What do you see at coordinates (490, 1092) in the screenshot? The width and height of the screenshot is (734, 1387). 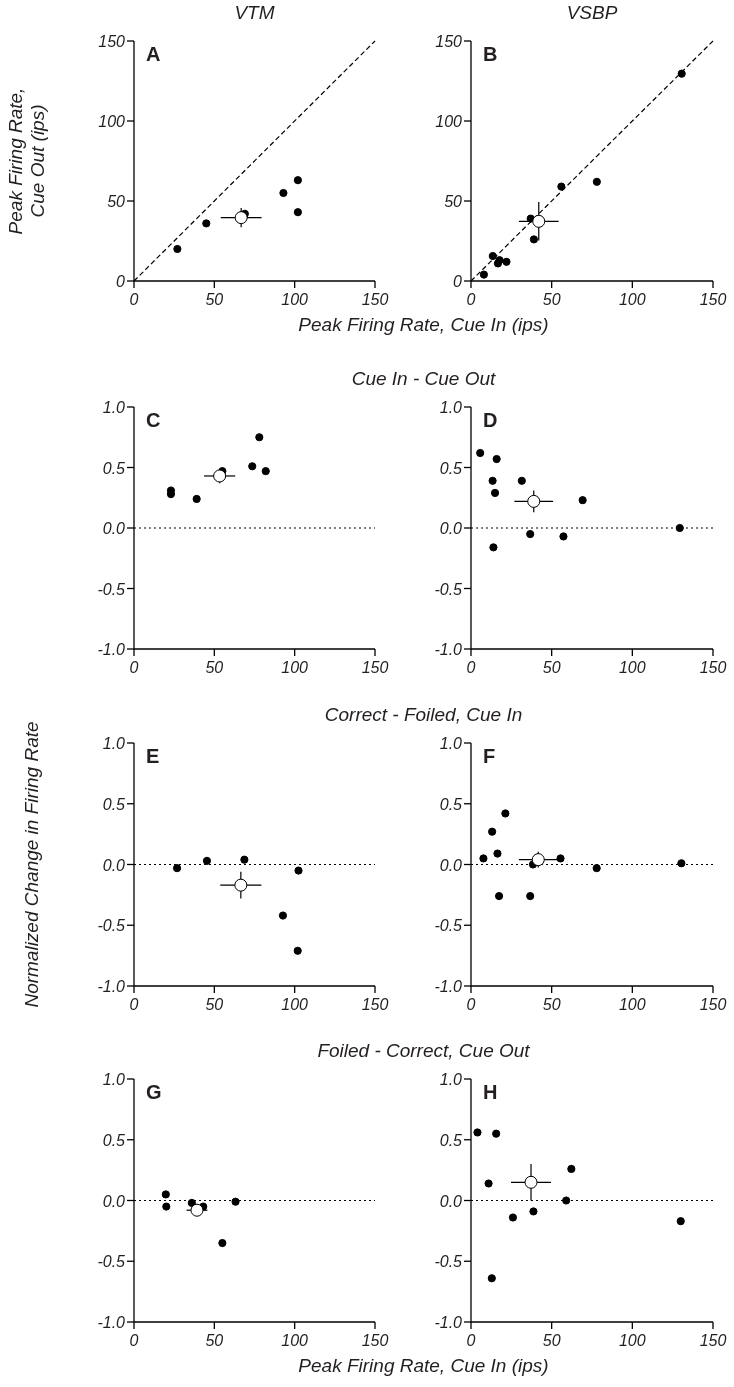 I see `annotation: H` at bounding box center [490, 1092].